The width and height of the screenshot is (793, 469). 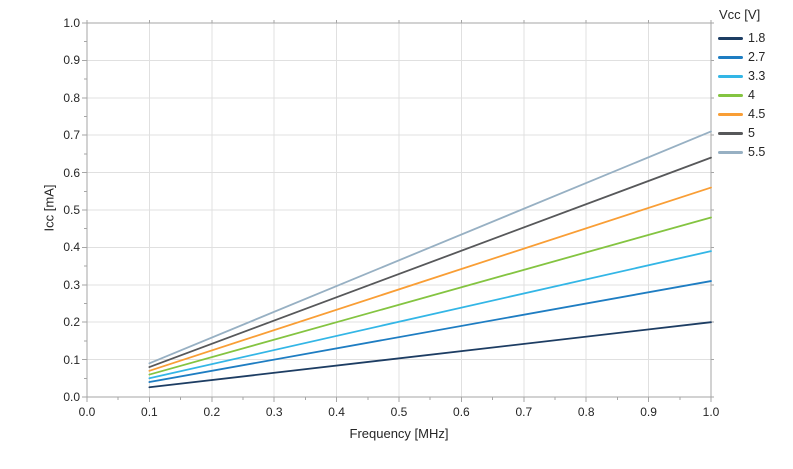 What do you see at coordinates (336, 412) in the screenshot?
I see `x-tick-label: 0.4` at bounding box center [336, 412].